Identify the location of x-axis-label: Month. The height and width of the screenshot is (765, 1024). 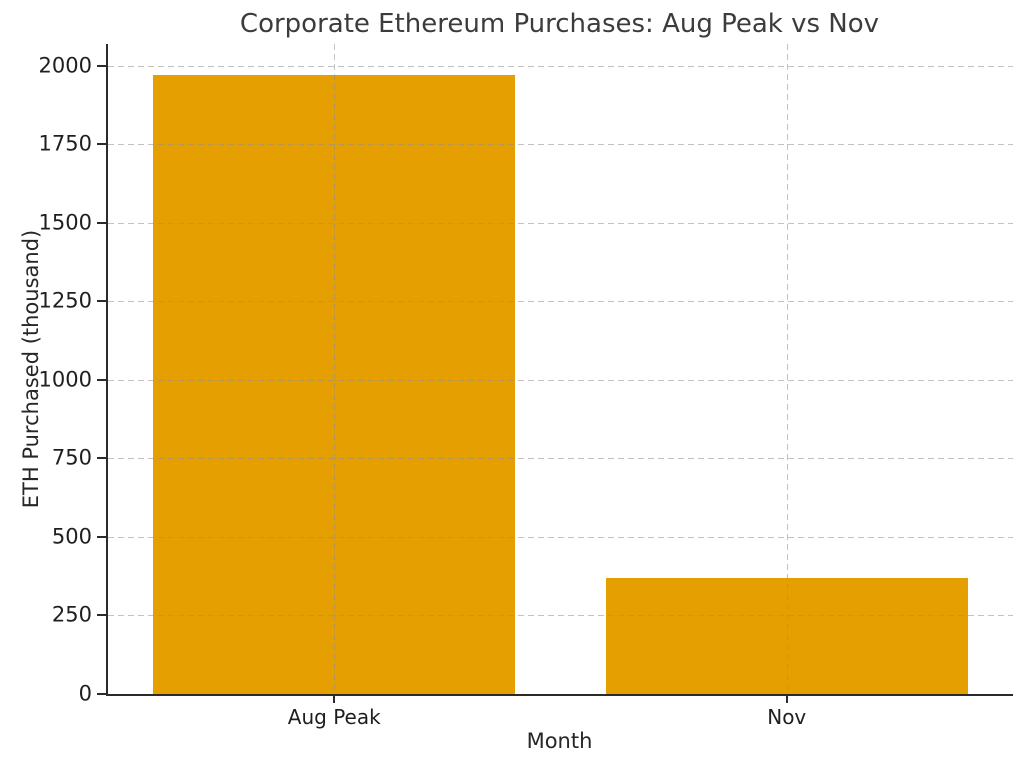
(559, 741).